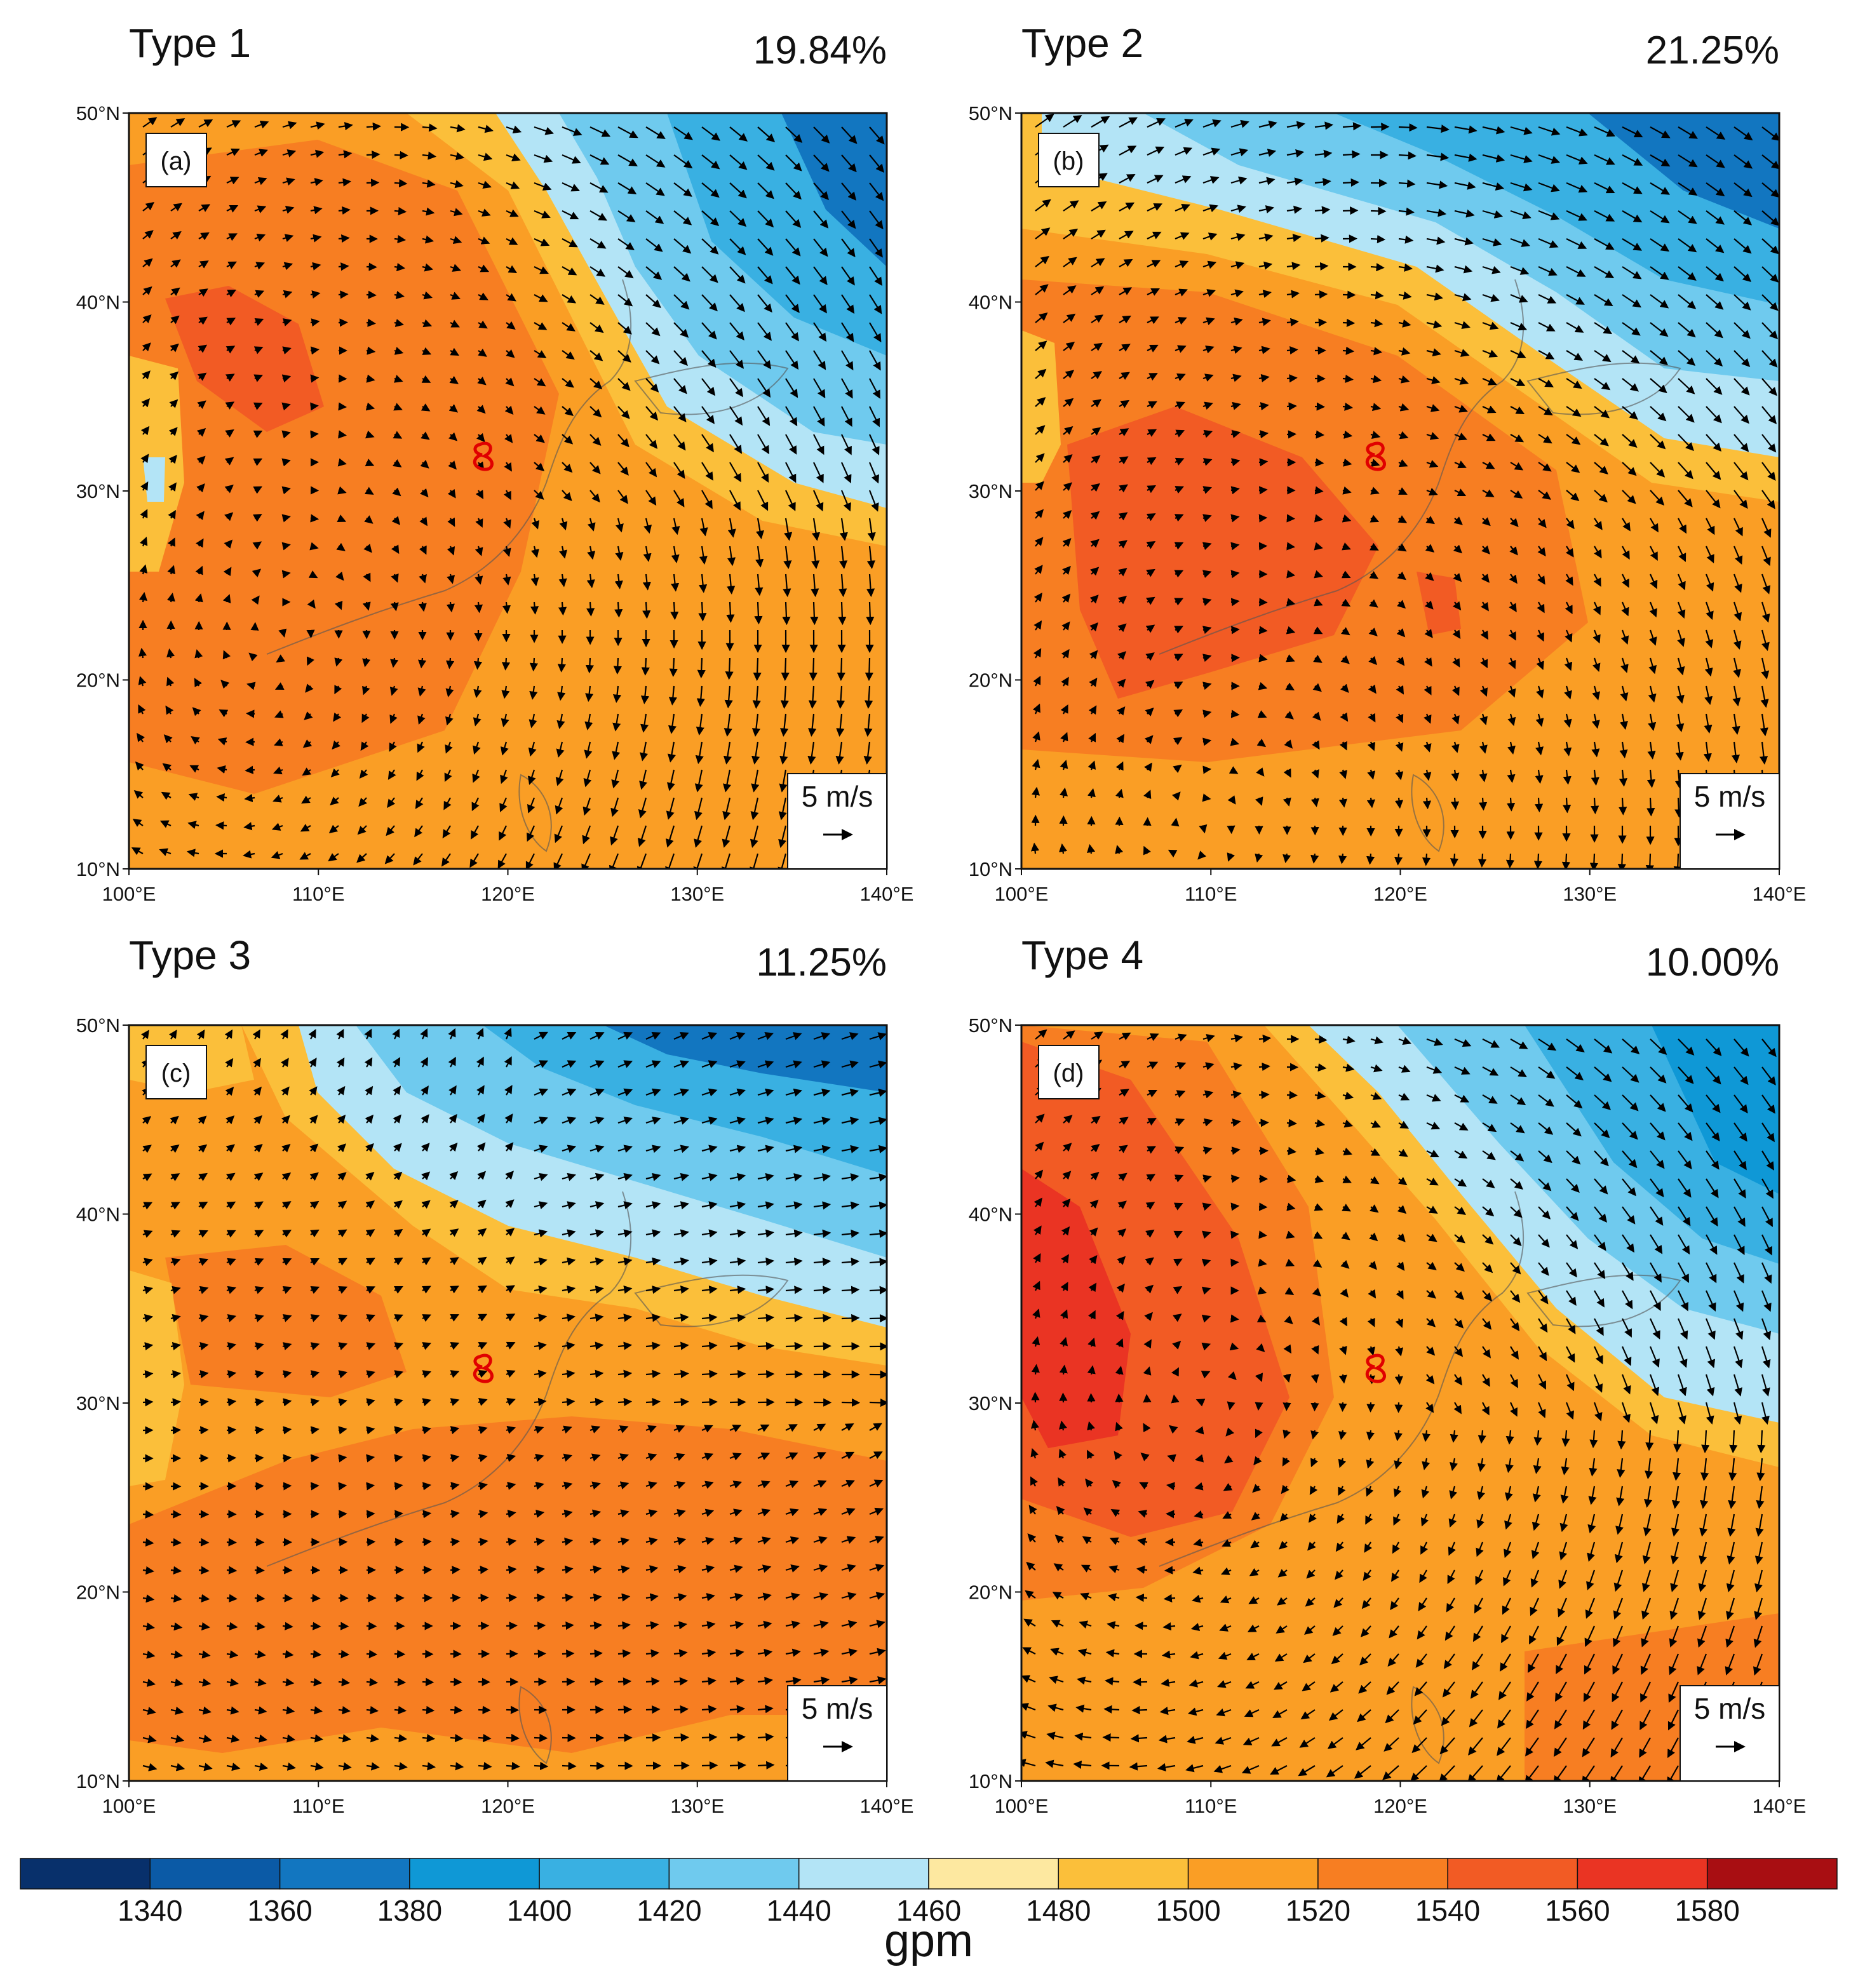 Image resolution: width=1858 pixels, height=1988 pixels. Describe the element at coordinates (928, 1941) in the screenshot. I see `colorbar-unit: gpm` at that location.